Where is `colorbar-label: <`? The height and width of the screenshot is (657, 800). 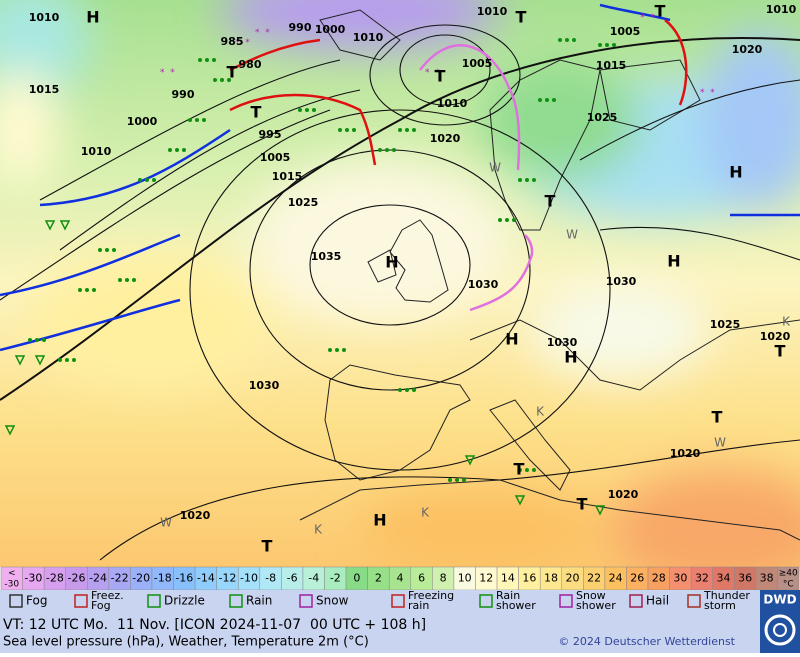
colorbar-label: < is located at coordinates (12, 574).